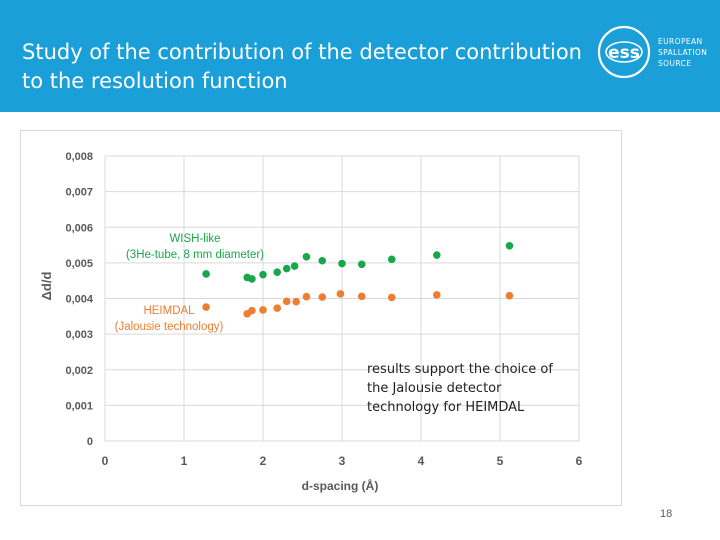 The width and height of the screenshot is (720, 540). I want to click on logo-wordmark: EUROPEAN SPALLATION SOURCE, so click(682, 52).